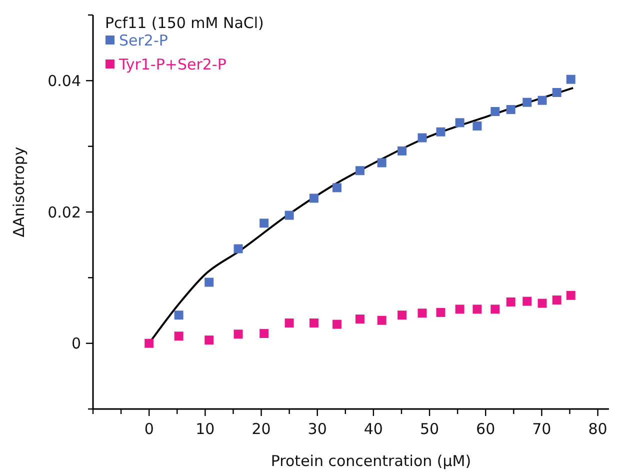 This screenshot has width=624, height=473. I want to click on x-tick-label: 80, so click(598, 429).